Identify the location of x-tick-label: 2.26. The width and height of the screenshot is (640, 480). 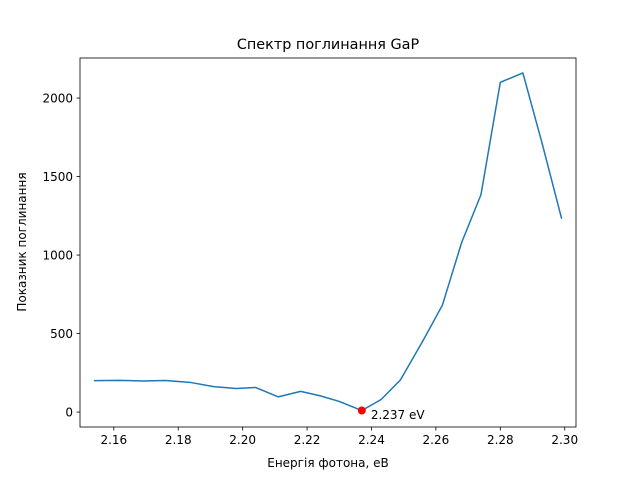
(436, 440).